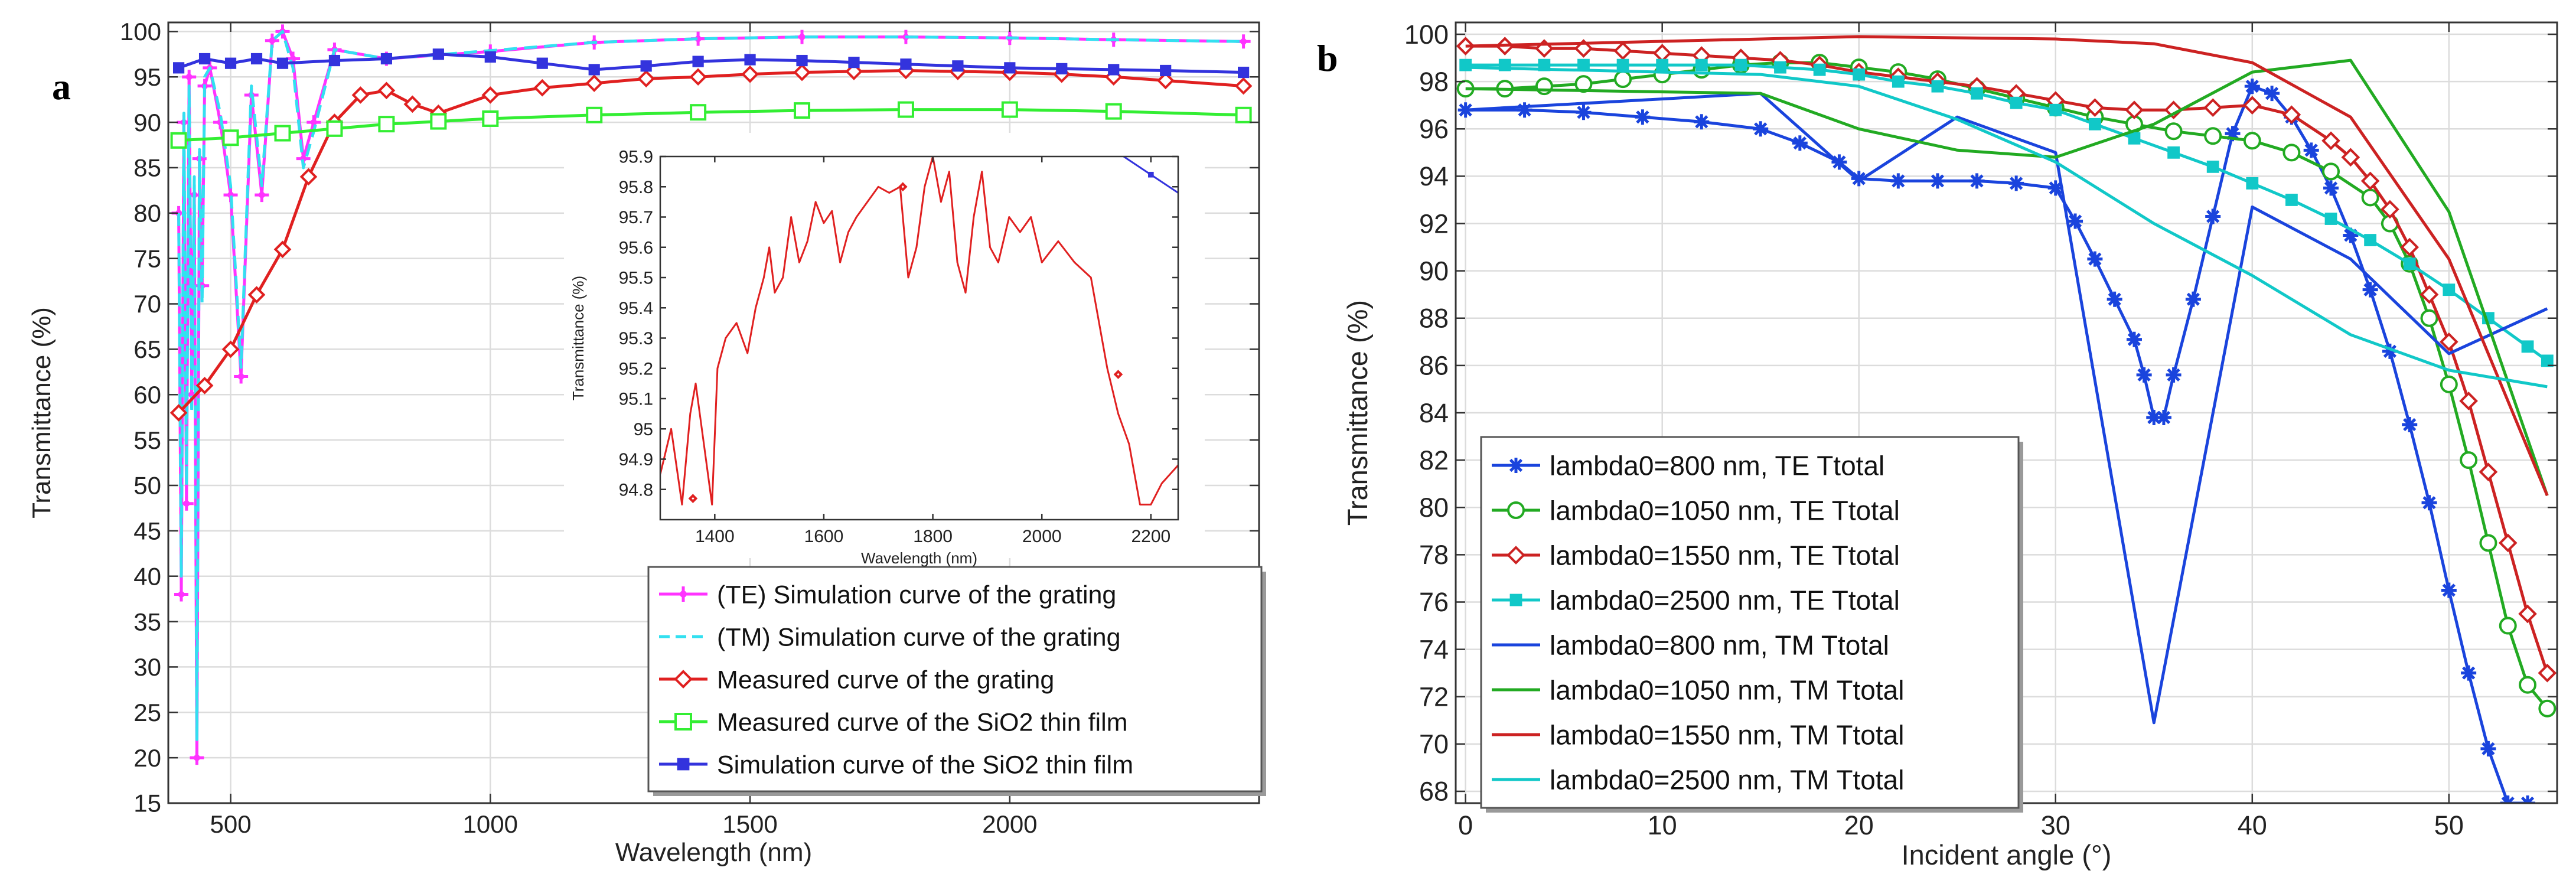 This screenshot has height=887, width=2576. Describe the element at coordinates (1698, 735) in the screenshot. I see `legend-item: lambda0=1550 nm, TM Ttotal` at that location.